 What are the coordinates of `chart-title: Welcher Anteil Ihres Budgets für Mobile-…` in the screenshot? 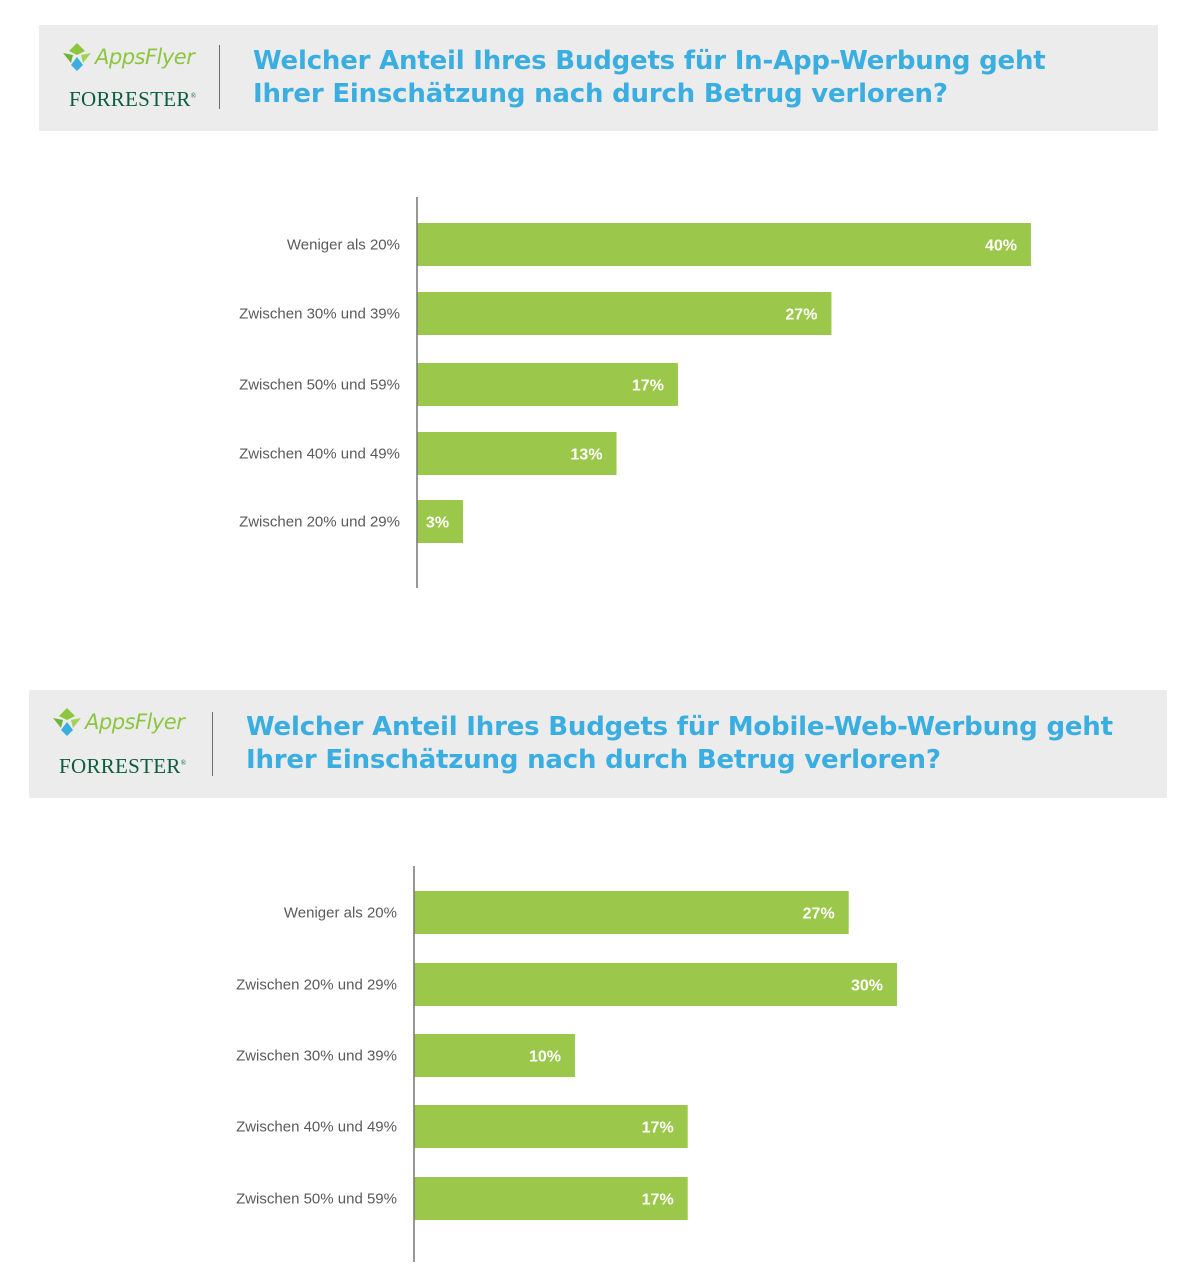 It's located at (679, 744).